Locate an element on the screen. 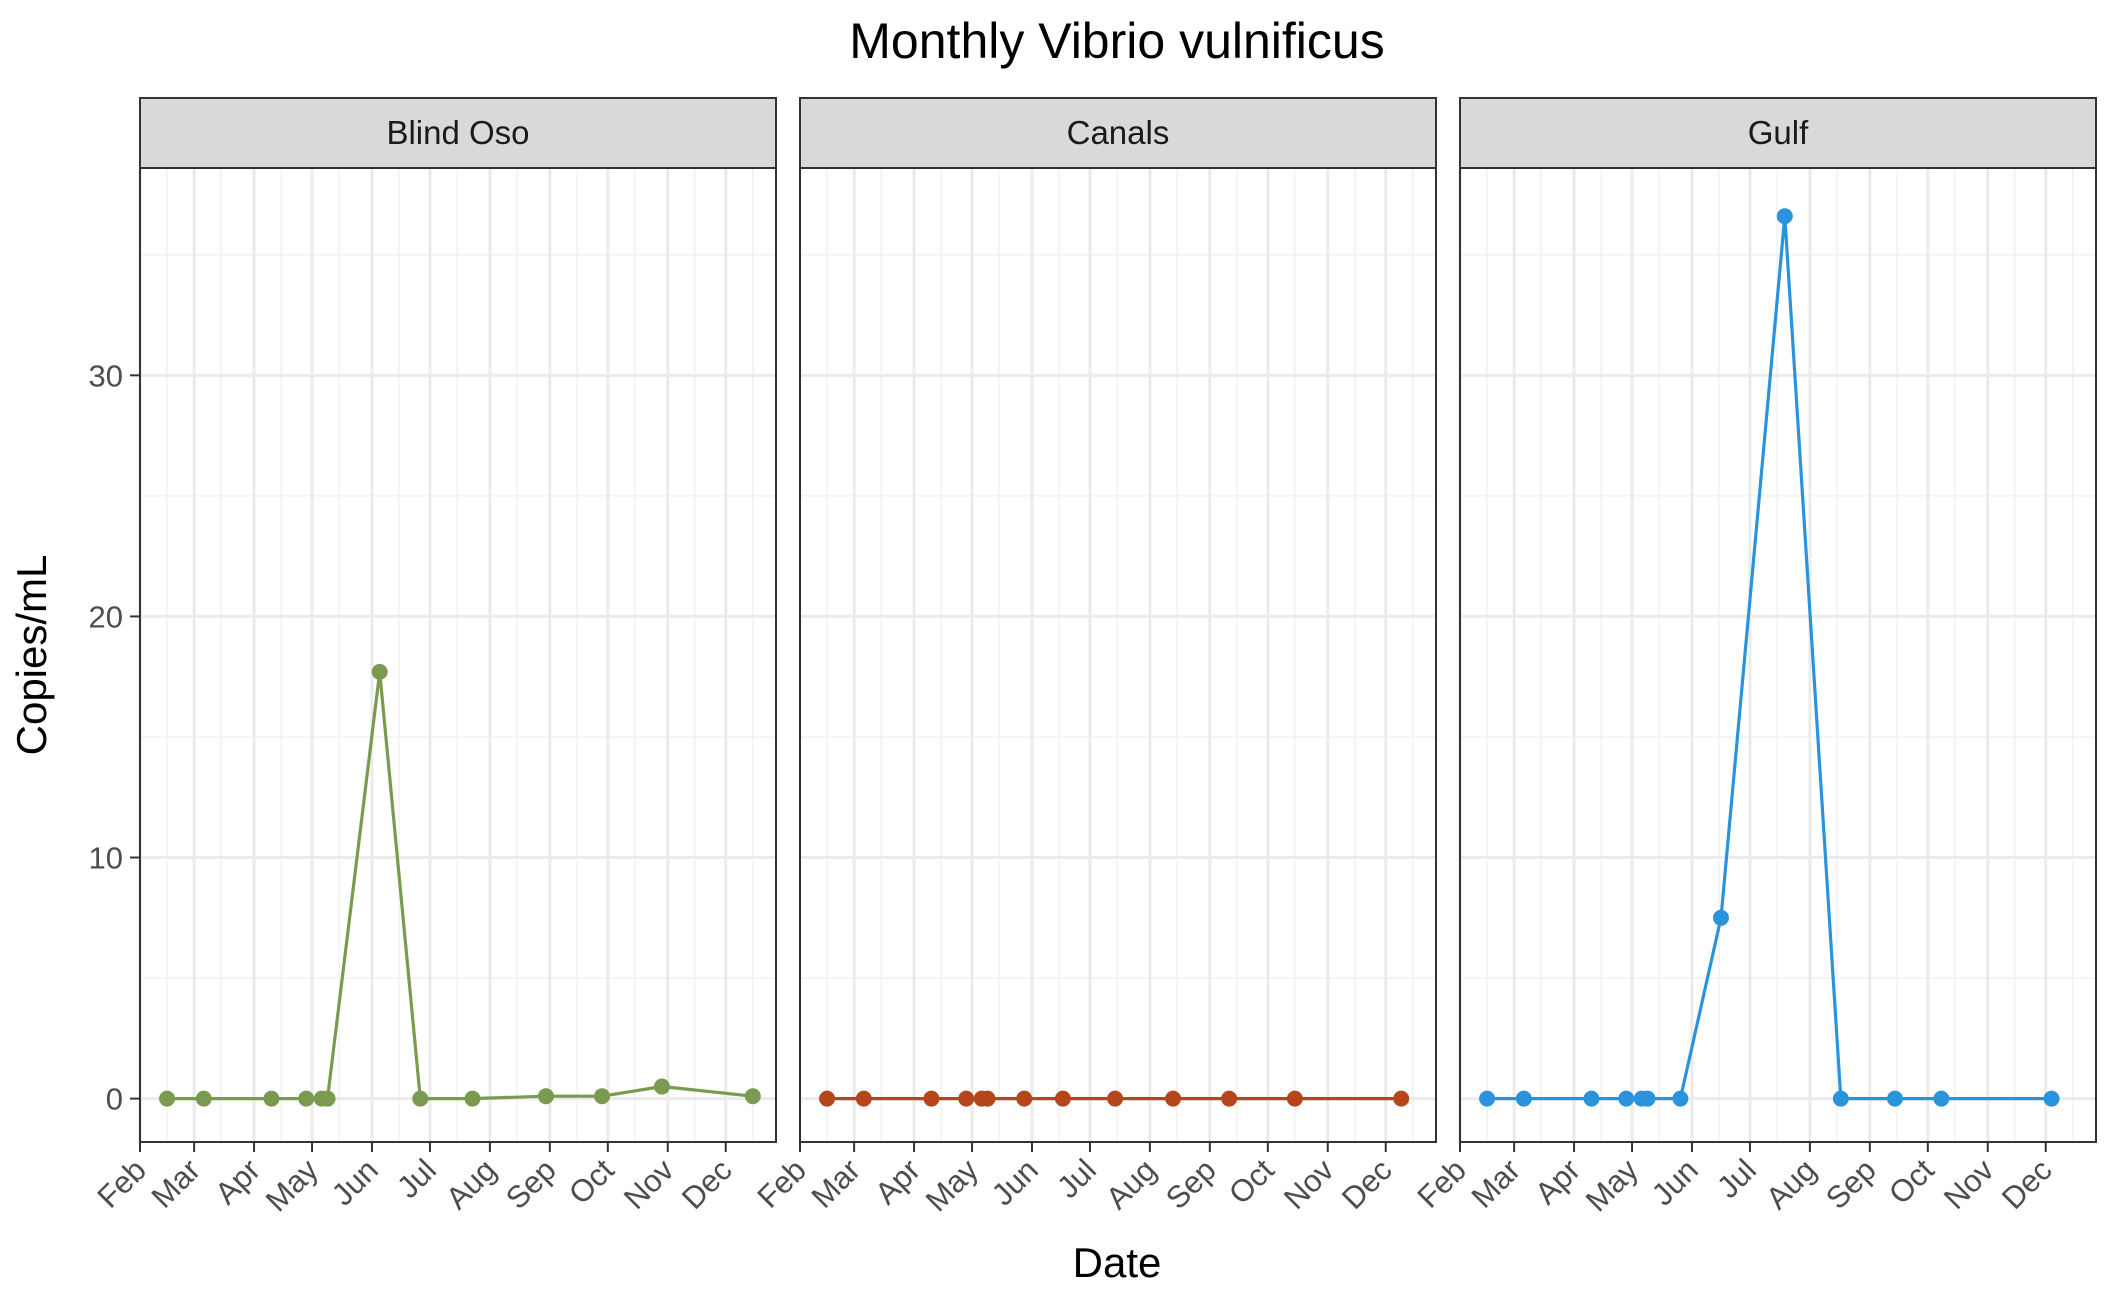 Image resolution: width=2118 pixels, height=1314 pixels. y-tick-label: 30 is located at coordinates (106, 375).